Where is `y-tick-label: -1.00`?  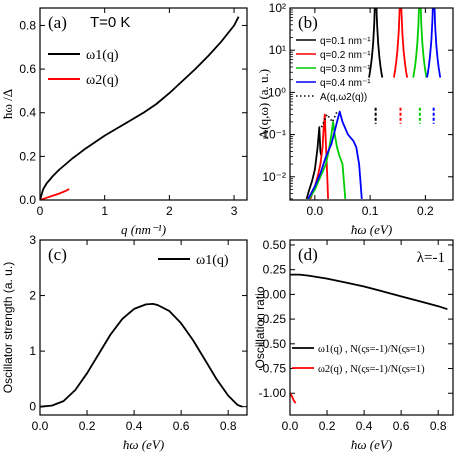 y-tick-label: -1.00 is located at coordinates (273, 393).